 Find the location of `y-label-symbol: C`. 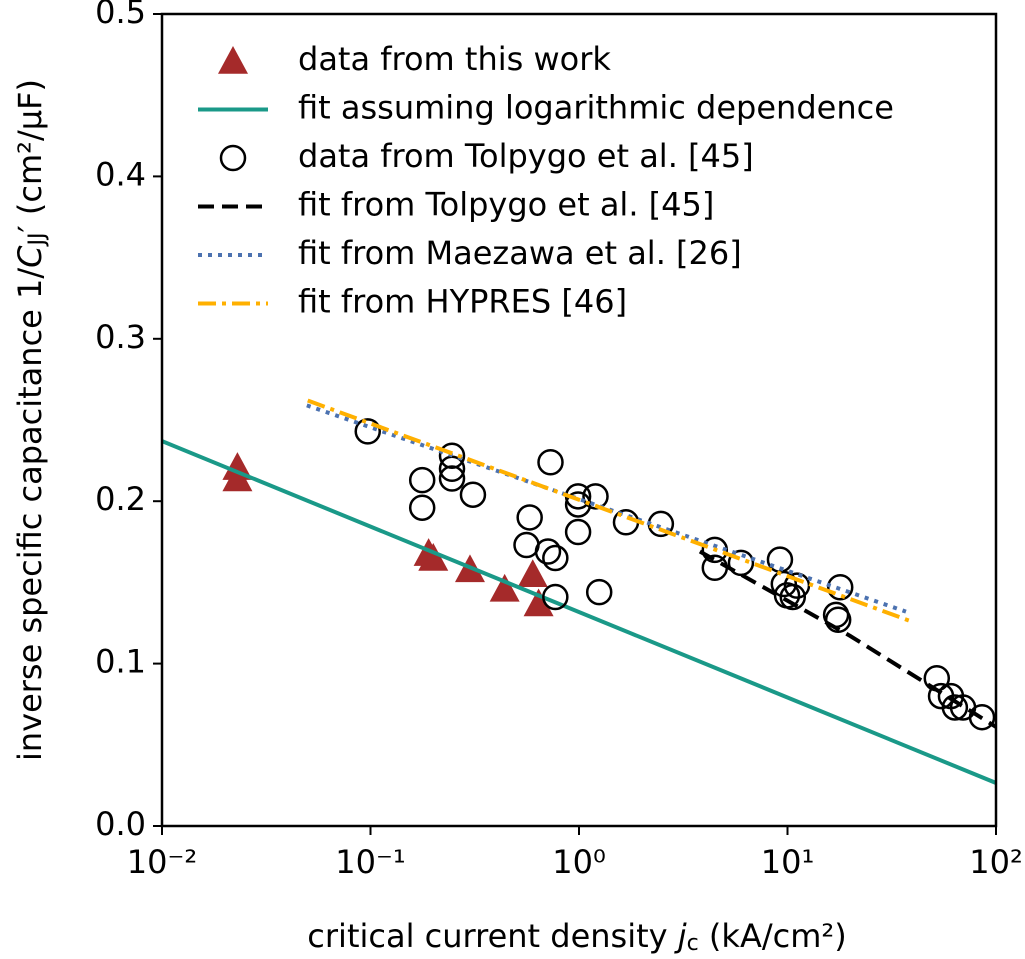

y-label-symbol: C is located at coordinates (30, 256).